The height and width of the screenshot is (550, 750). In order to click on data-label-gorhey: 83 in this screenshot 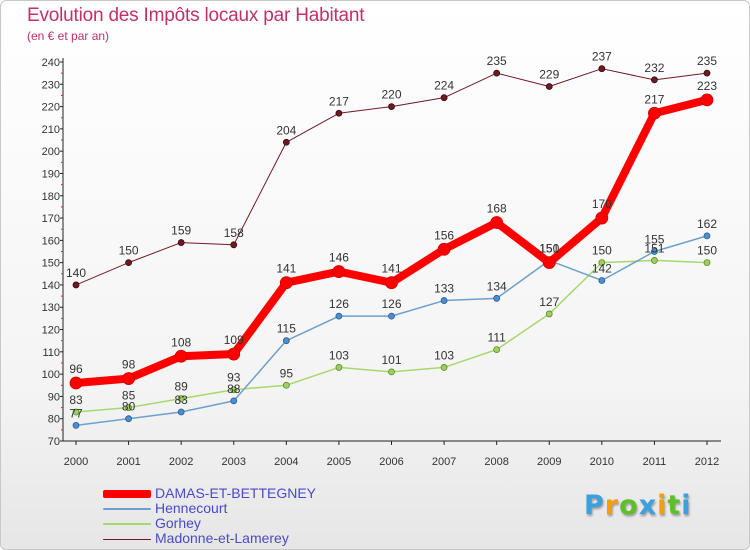, I will do `click(76, 400)`.